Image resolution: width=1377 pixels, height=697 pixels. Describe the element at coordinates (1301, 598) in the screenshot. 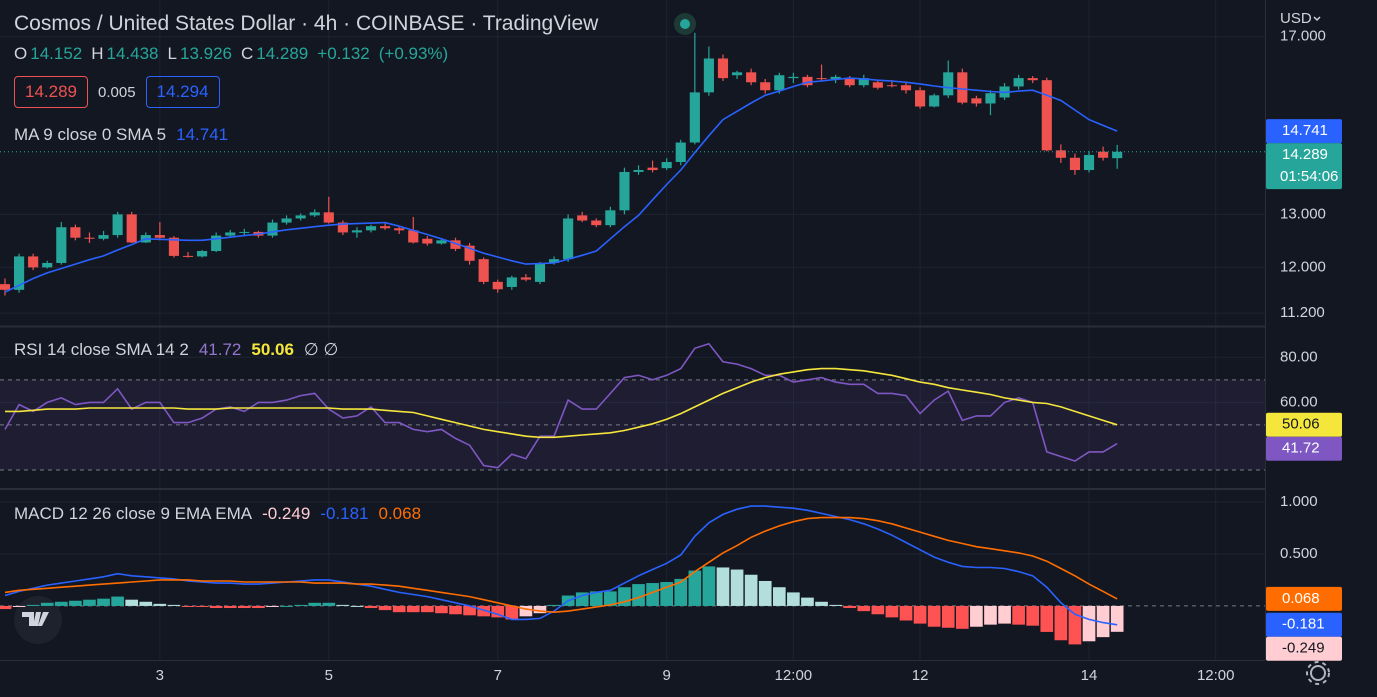

I see `price-badge-label: 0.068` at that location.